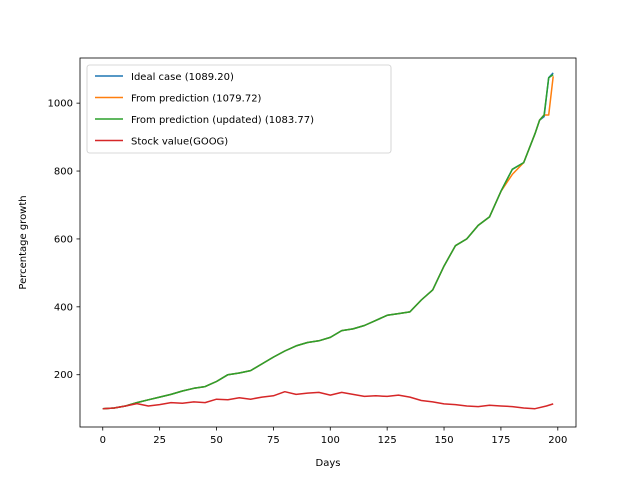 This screenshot has width=640, height=480. I want to click on y-tick-label: 400, so click(63, 307).